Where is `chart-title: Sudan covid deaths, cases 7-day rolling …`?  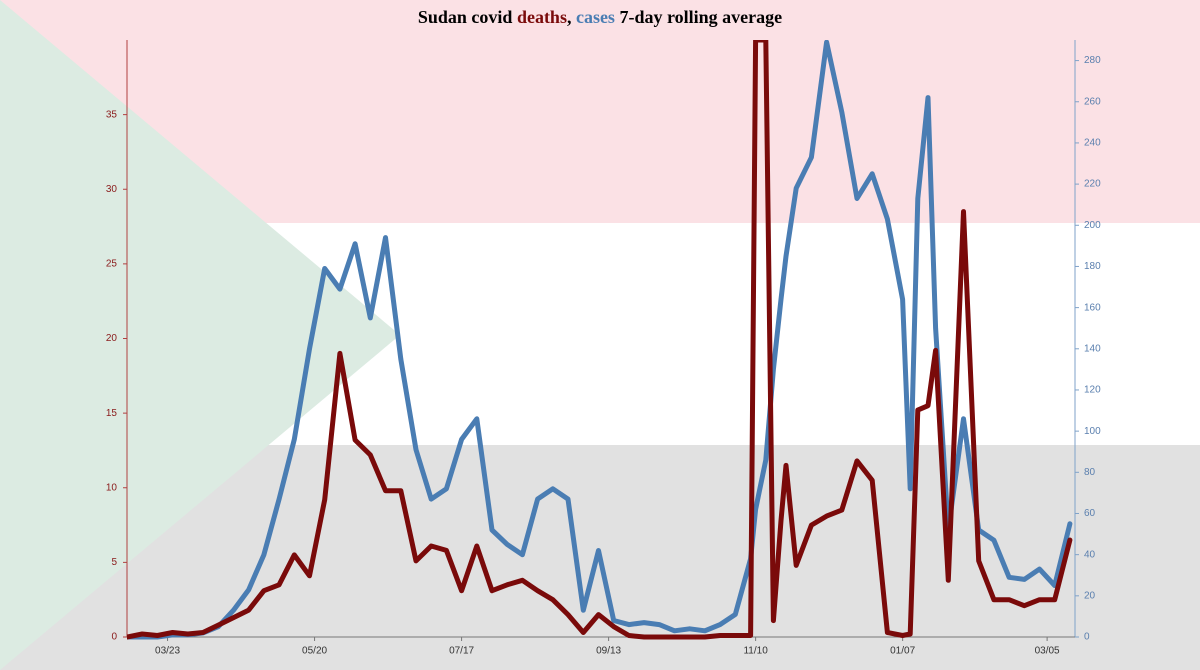
chart-title: Sudan covid deaths, cases 7-day rolling … is located at coordinates (600, 17).